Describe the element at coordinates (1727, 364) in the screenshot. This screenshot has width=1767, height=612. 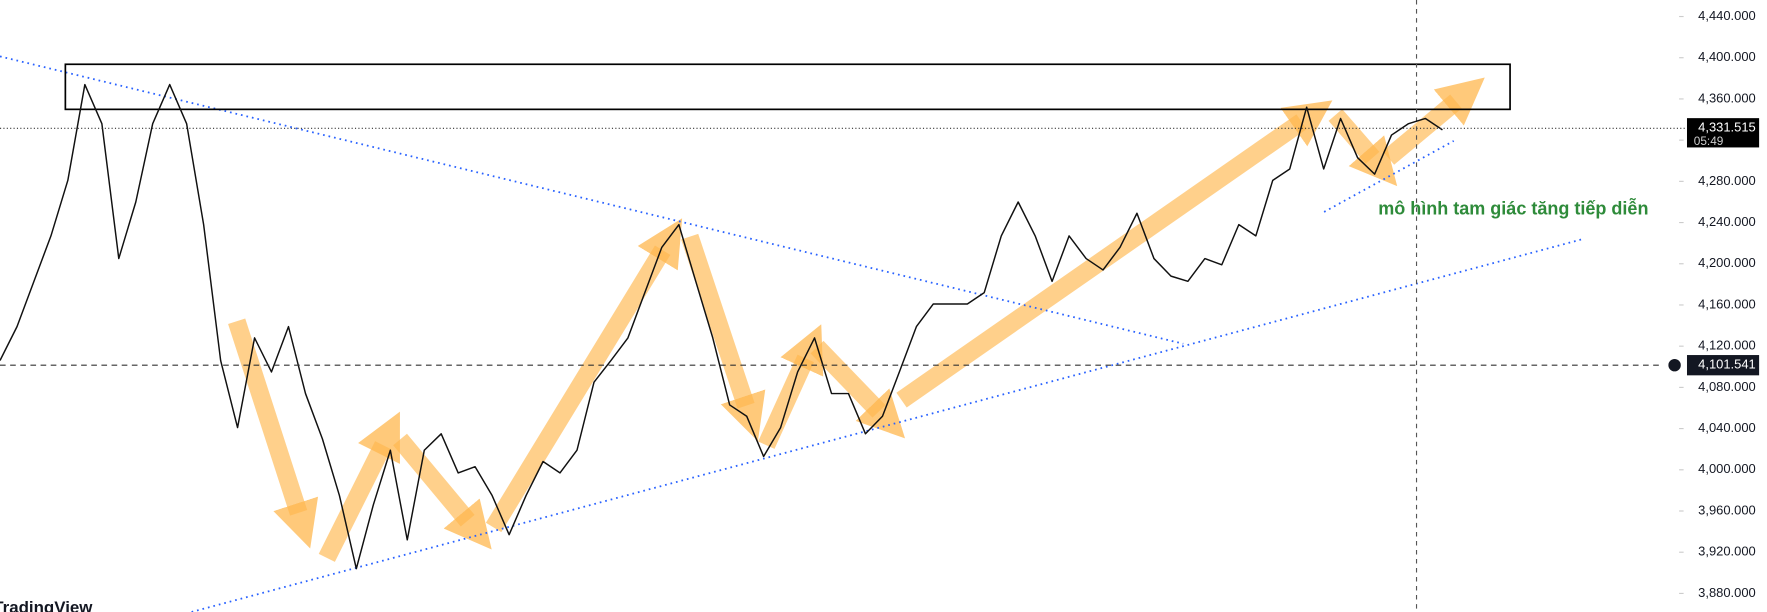
I see `marked-price-label: 4,101.541` at that location.